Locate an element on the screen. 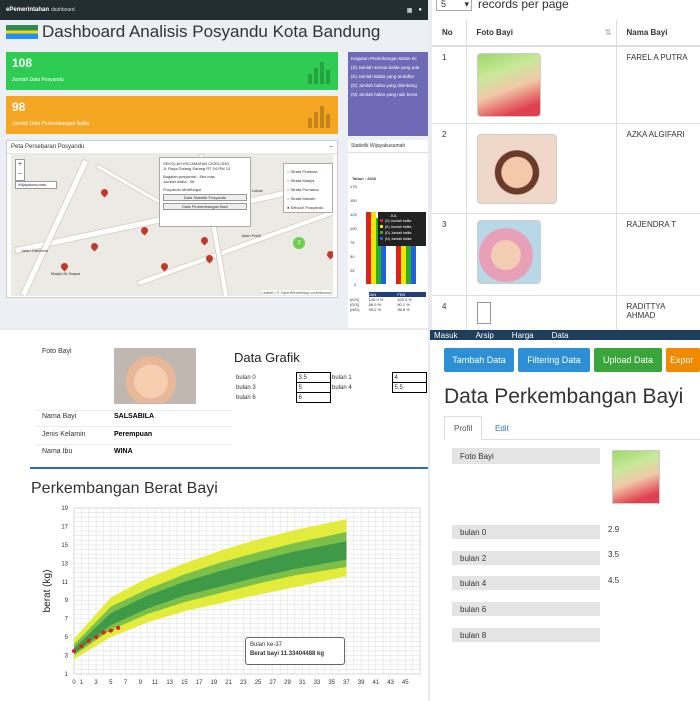  nav-item: Data is located at coordinates (560, 335).